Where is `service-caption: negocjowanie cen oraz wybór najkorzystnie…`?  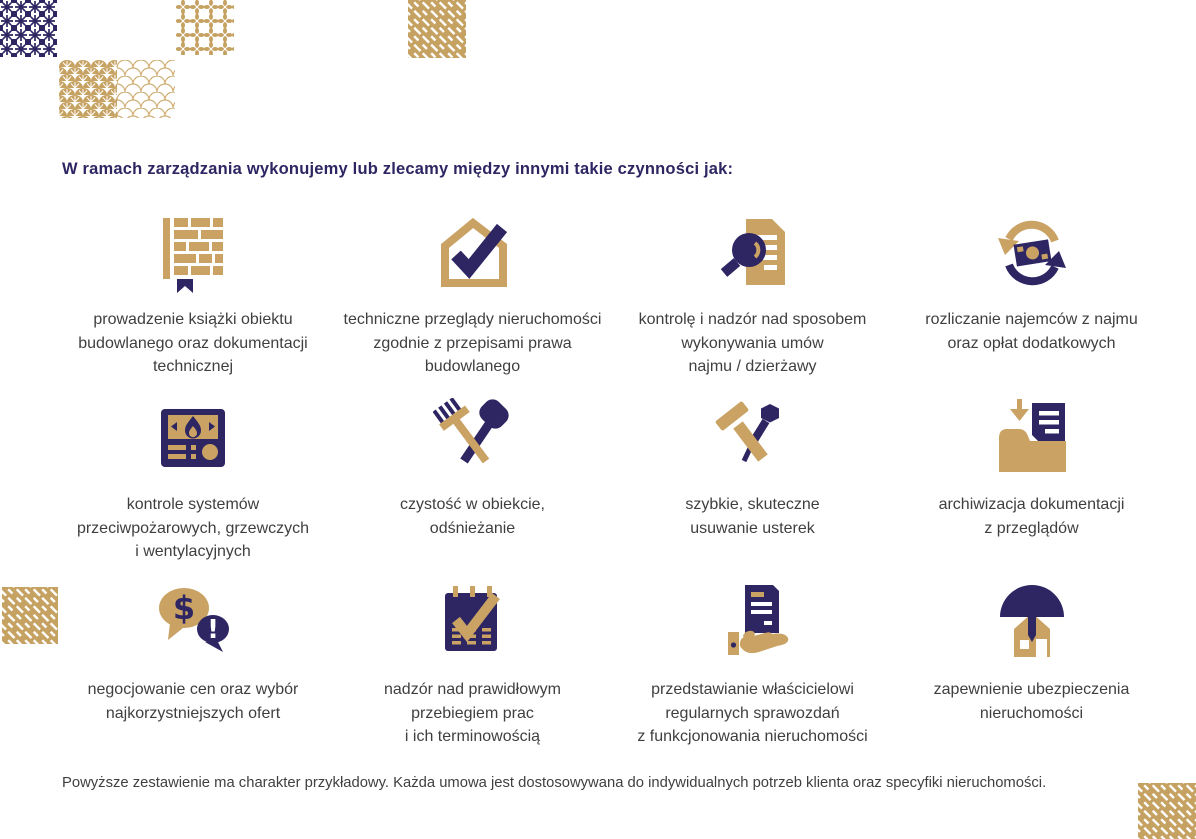 service-caption: negocjowanie cen oraz wybór najkorzystnie… is located at coordinates (193, 701).